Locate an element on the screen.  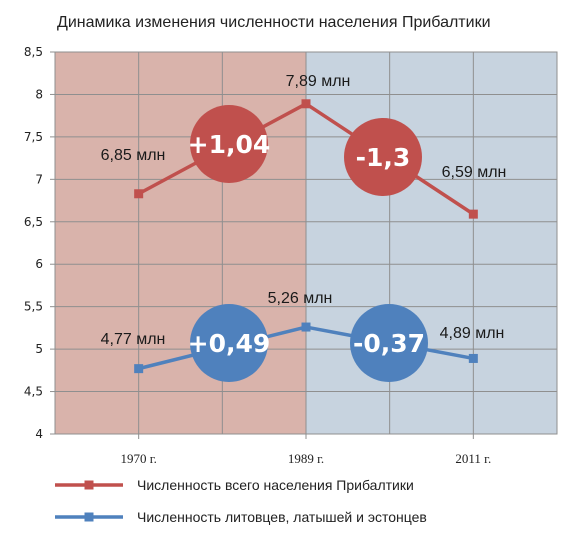
y-tick-label: 4 is located at coordinates (39, 434).